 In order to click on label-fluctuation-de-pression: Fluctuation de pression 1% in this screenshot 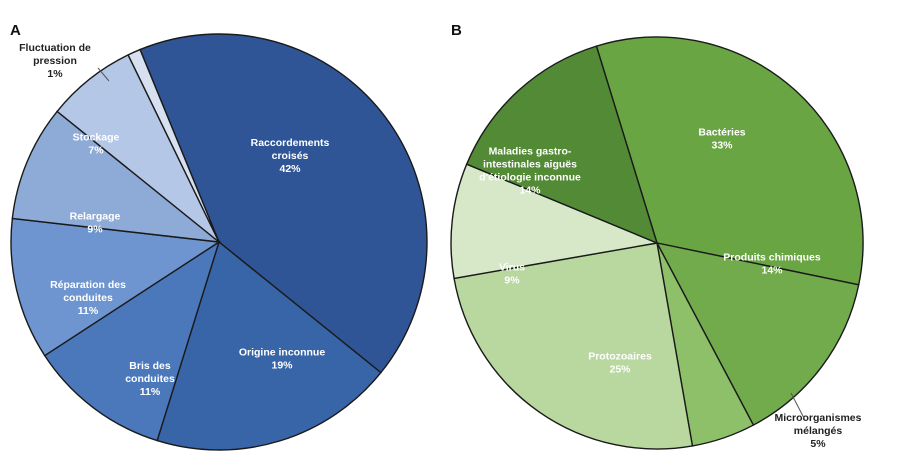, I will do `click(55, 61)`.